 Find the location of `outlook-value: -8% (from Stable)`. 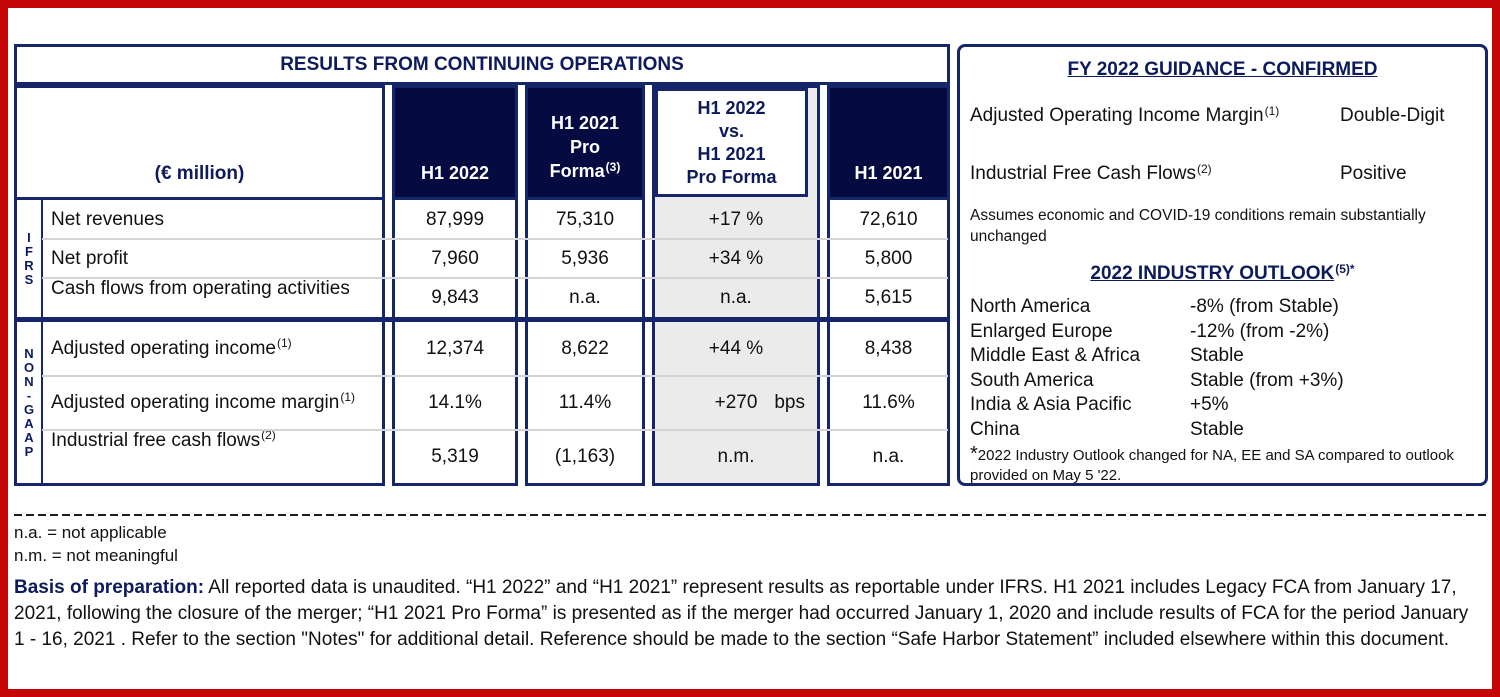

outlook-value: -8% (from Stable) is located at coordinates (1264, 306).